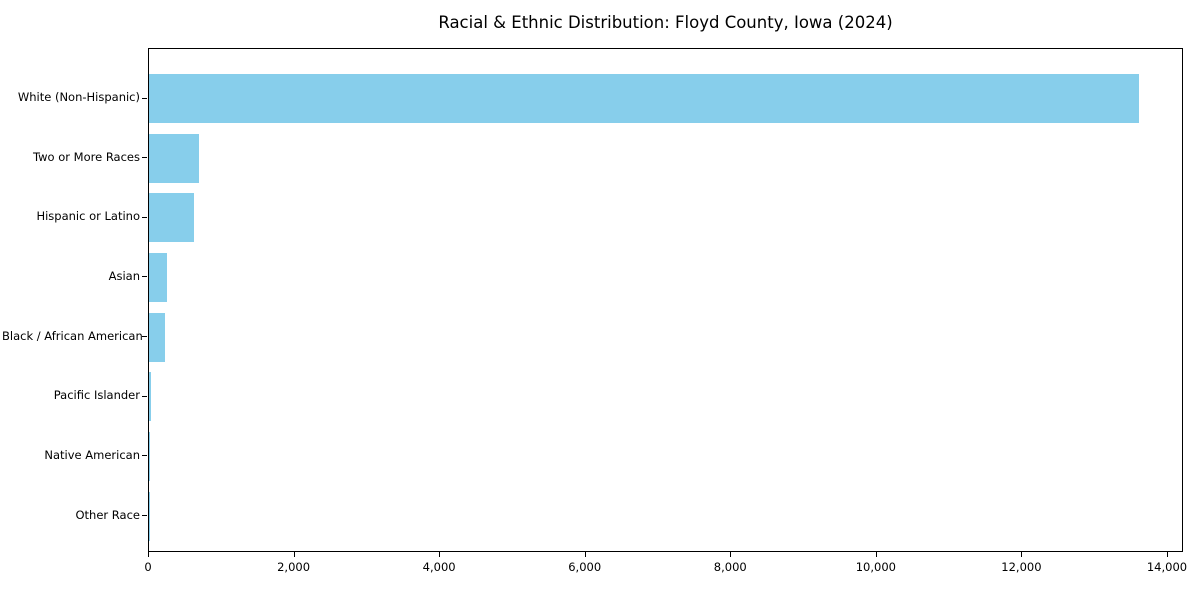 The height and width of the screenshot is (600, 1200). What do you see at coordinates (148, 567) in the screenshot?
I see `x-tick-label: 0` at bounding box center [148, 567].